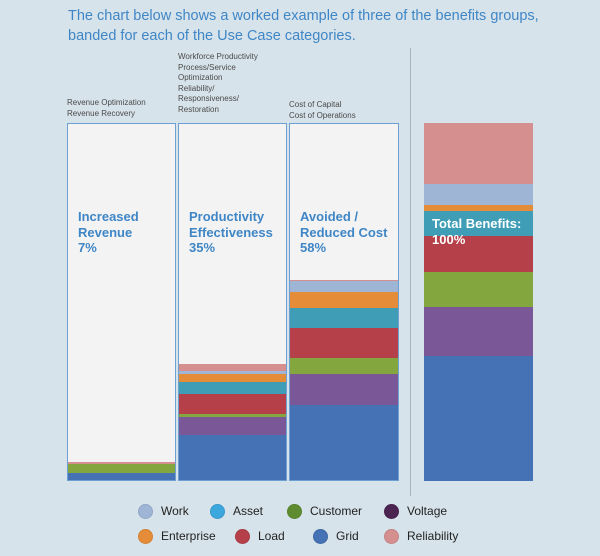  I want to click on legend-item-grid: Grid, so click(336, 536).